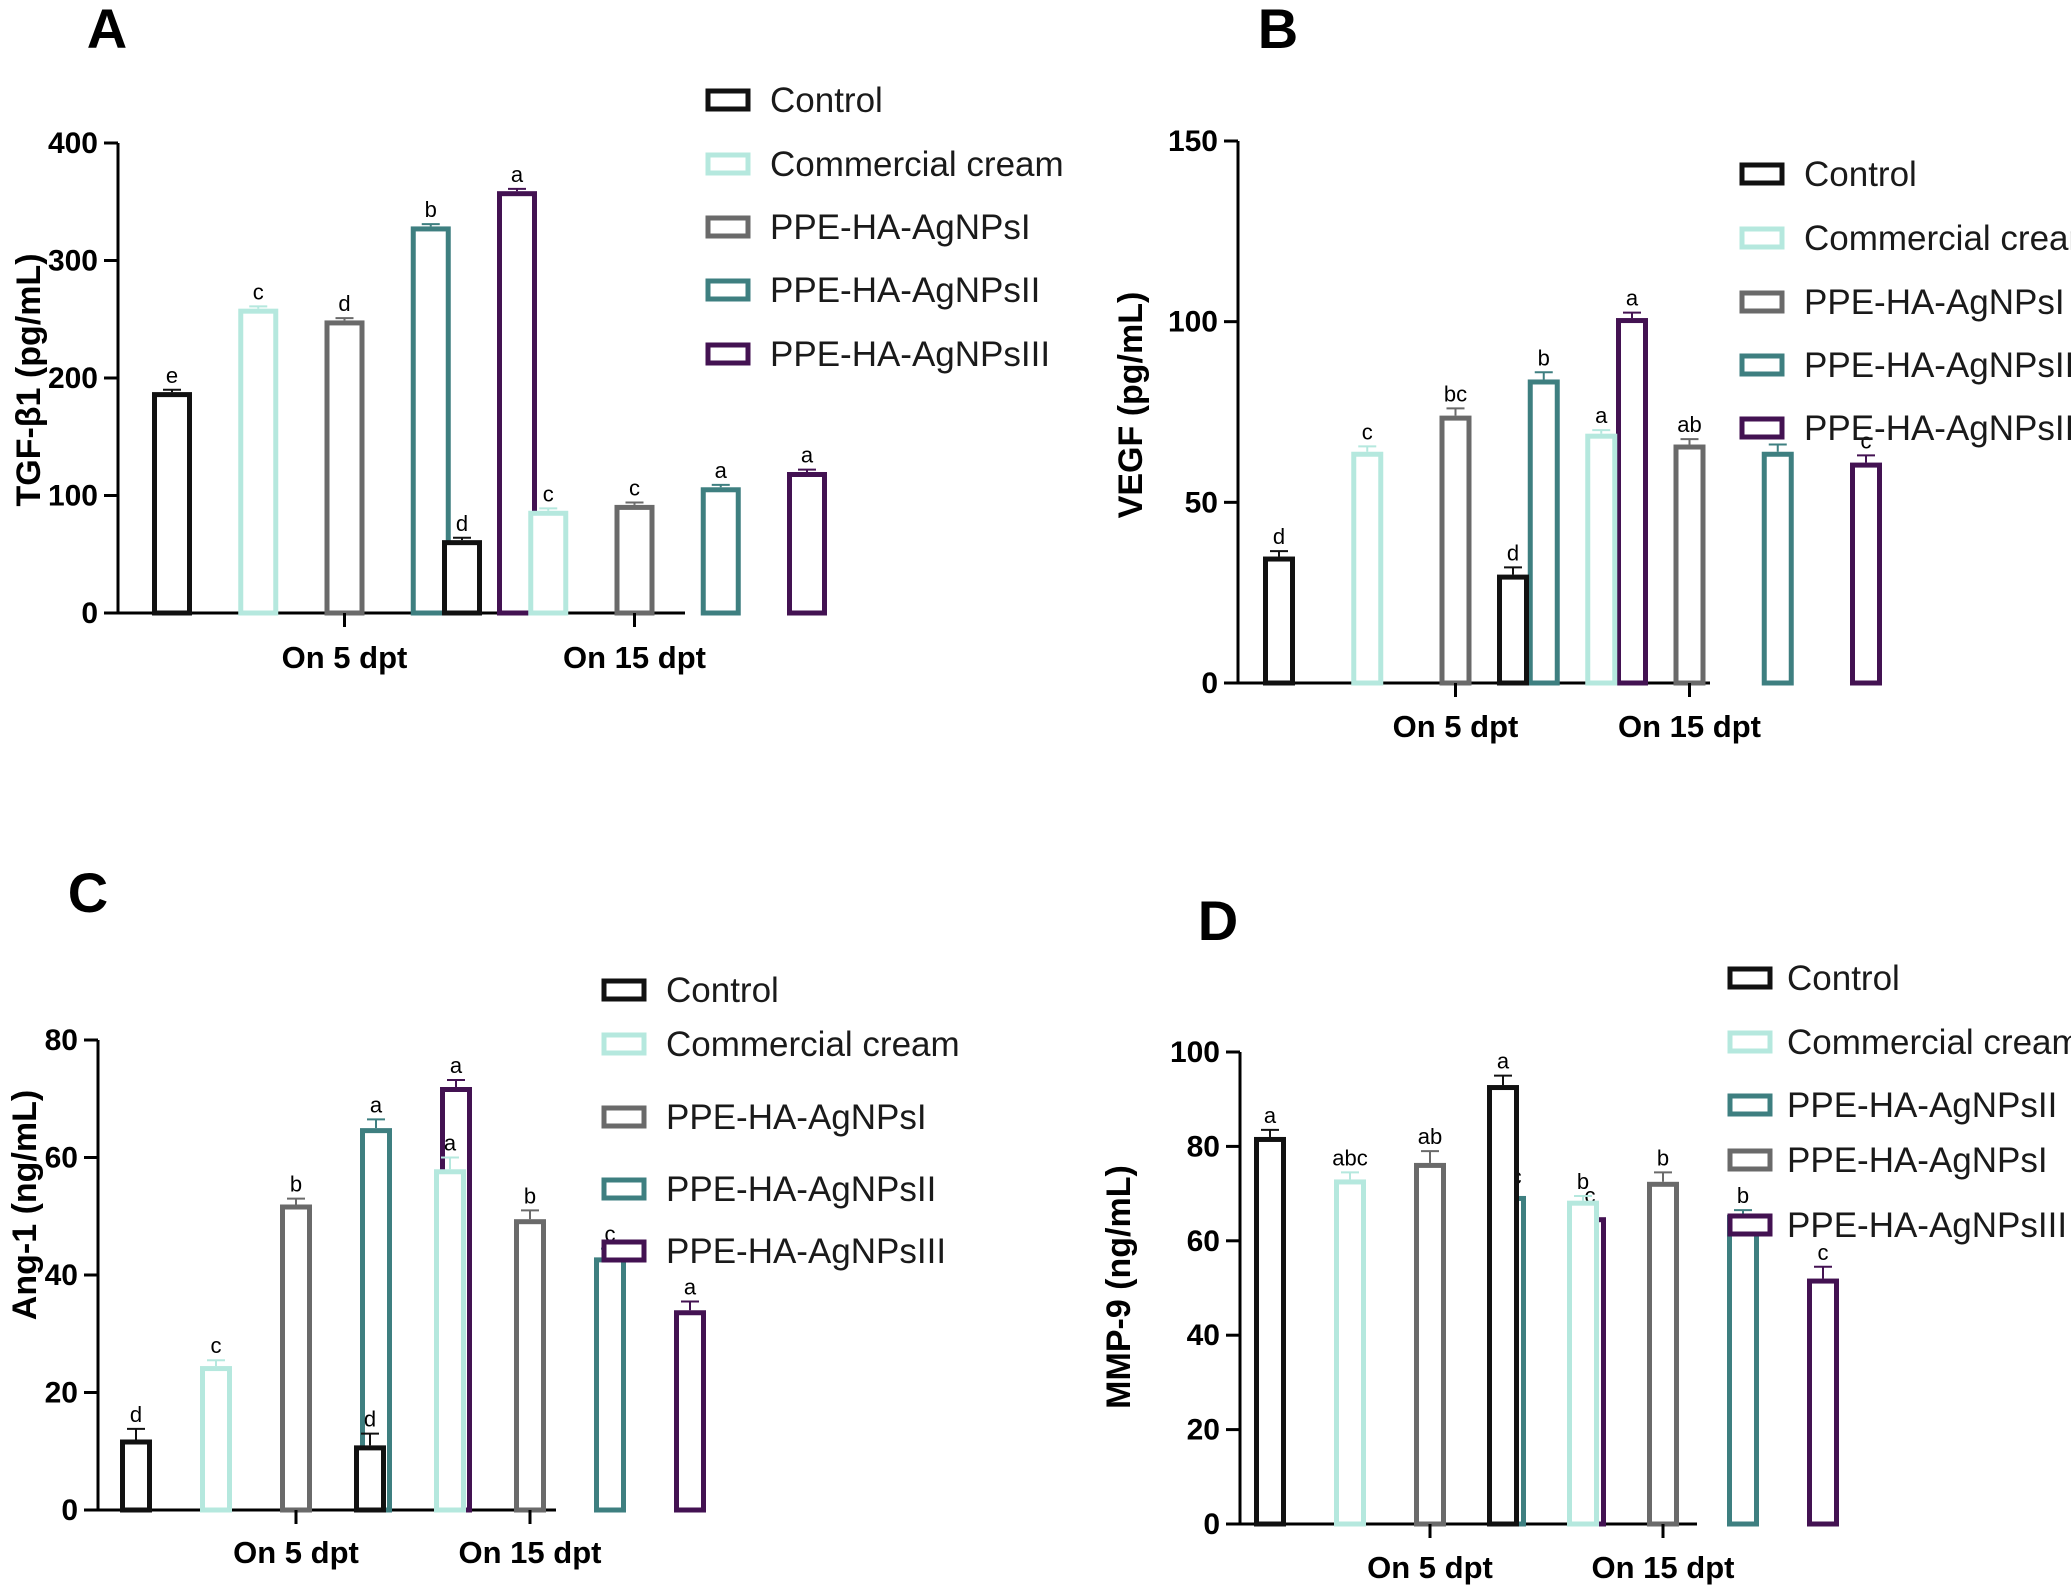 This screenshot has height=1596, width=2071. What do you see at coordinates (1131, 405) in the screenshot?
I see `y-axis-title: VEGF (pg/mL)` at bounding box center [1131, 405].